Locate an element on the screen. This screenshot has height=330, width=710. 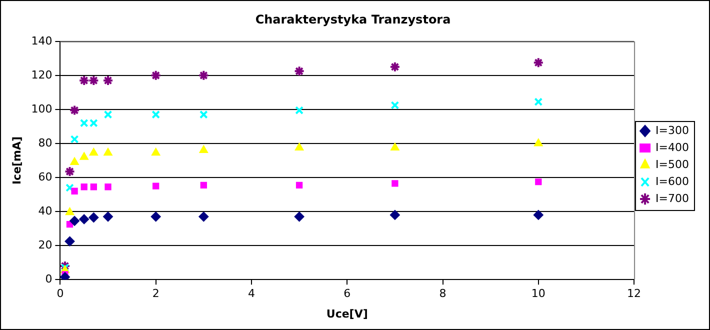
x-axis-title: Uce[V] is located at coordinates (347, 313).